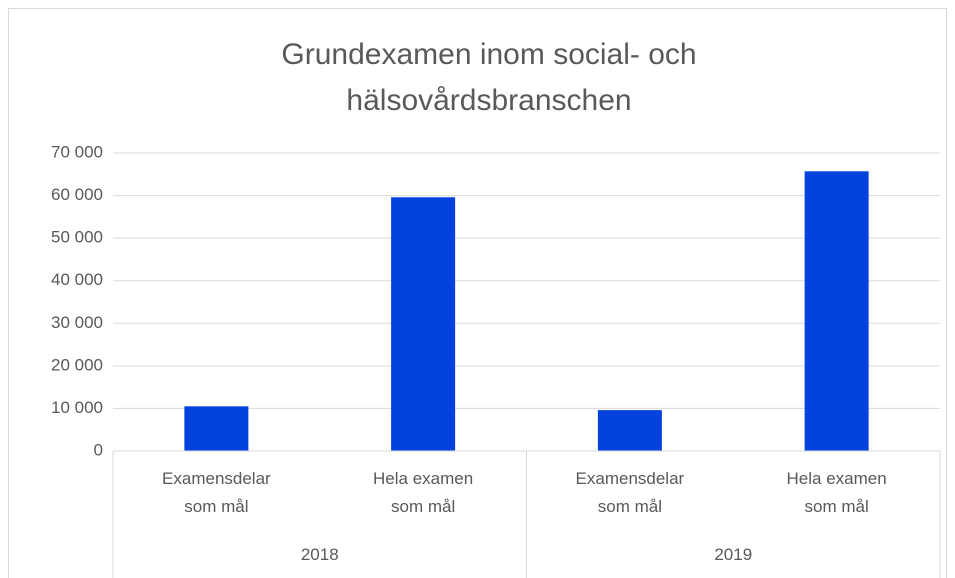 The width and height of the screenshot is (955, 578). What do you see at coordinates (77, 237) in the screenshot?
I see `y-tick-label: 50 000` at bounding box center [77, 237].